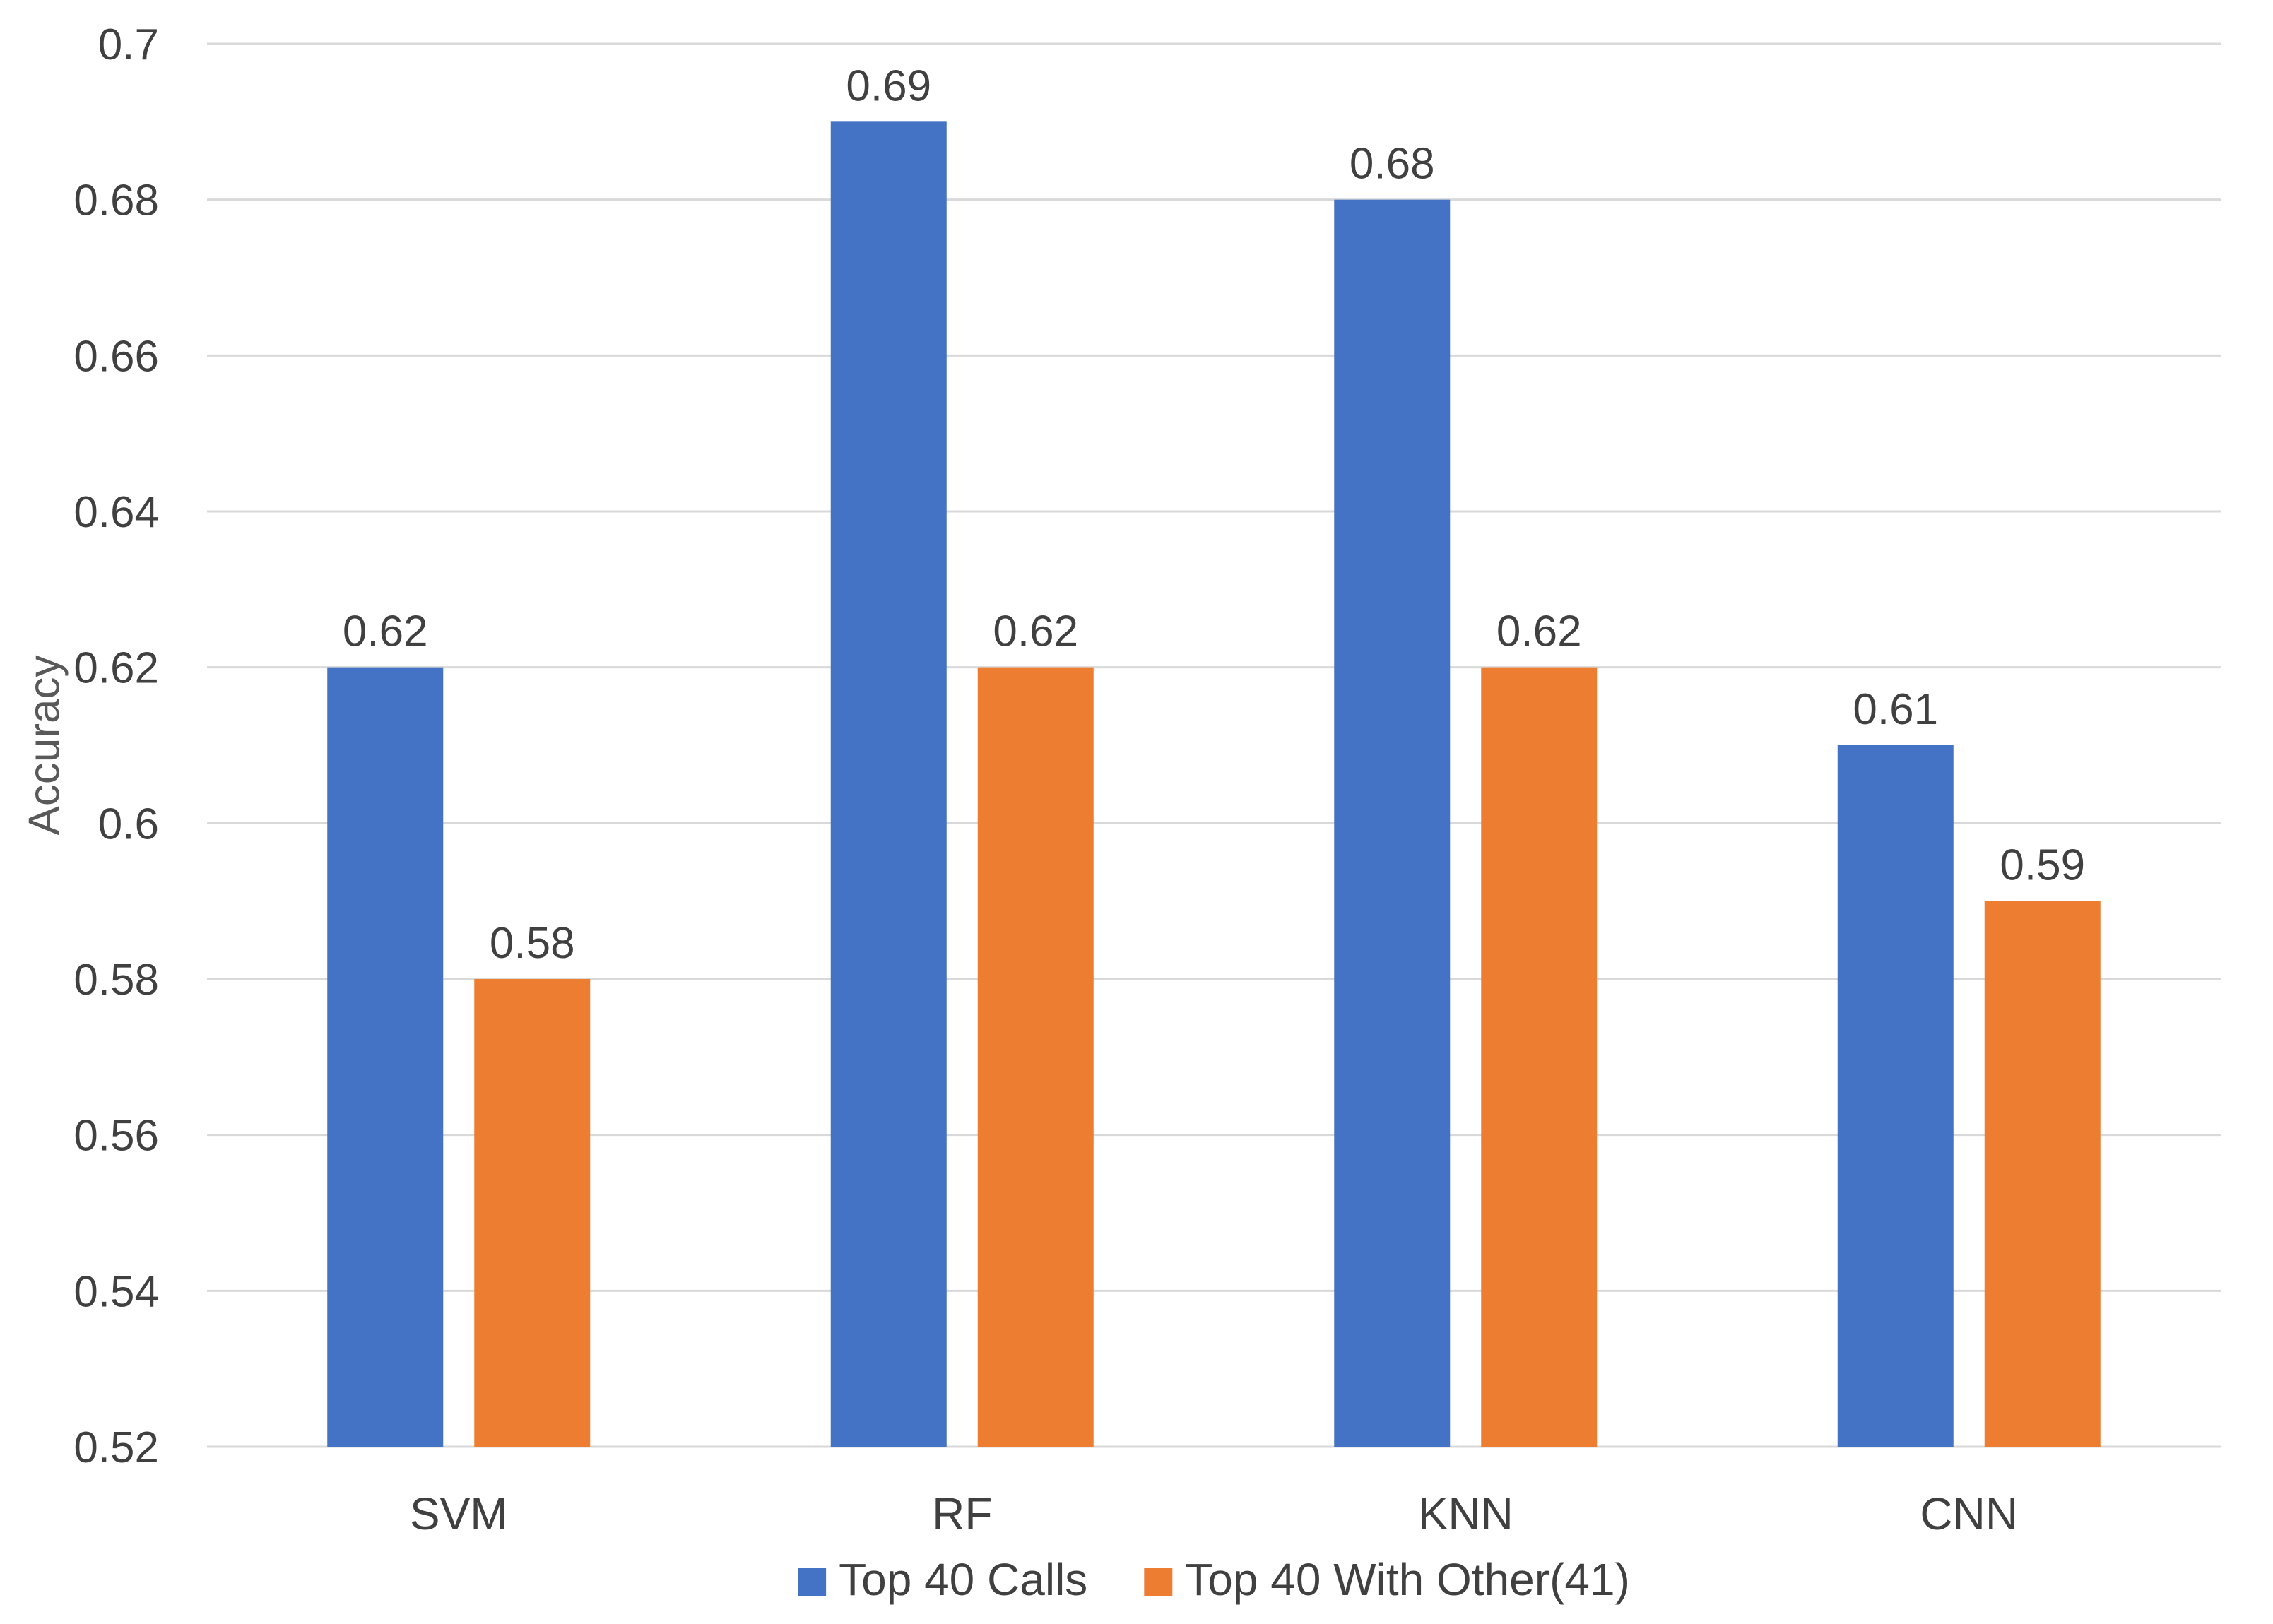 The width and height of the screenshot is (2273, 1624). Describe the element at coordinates (128, 44) in the screenshot. I see `y-tick-label: 0.7` at that location.